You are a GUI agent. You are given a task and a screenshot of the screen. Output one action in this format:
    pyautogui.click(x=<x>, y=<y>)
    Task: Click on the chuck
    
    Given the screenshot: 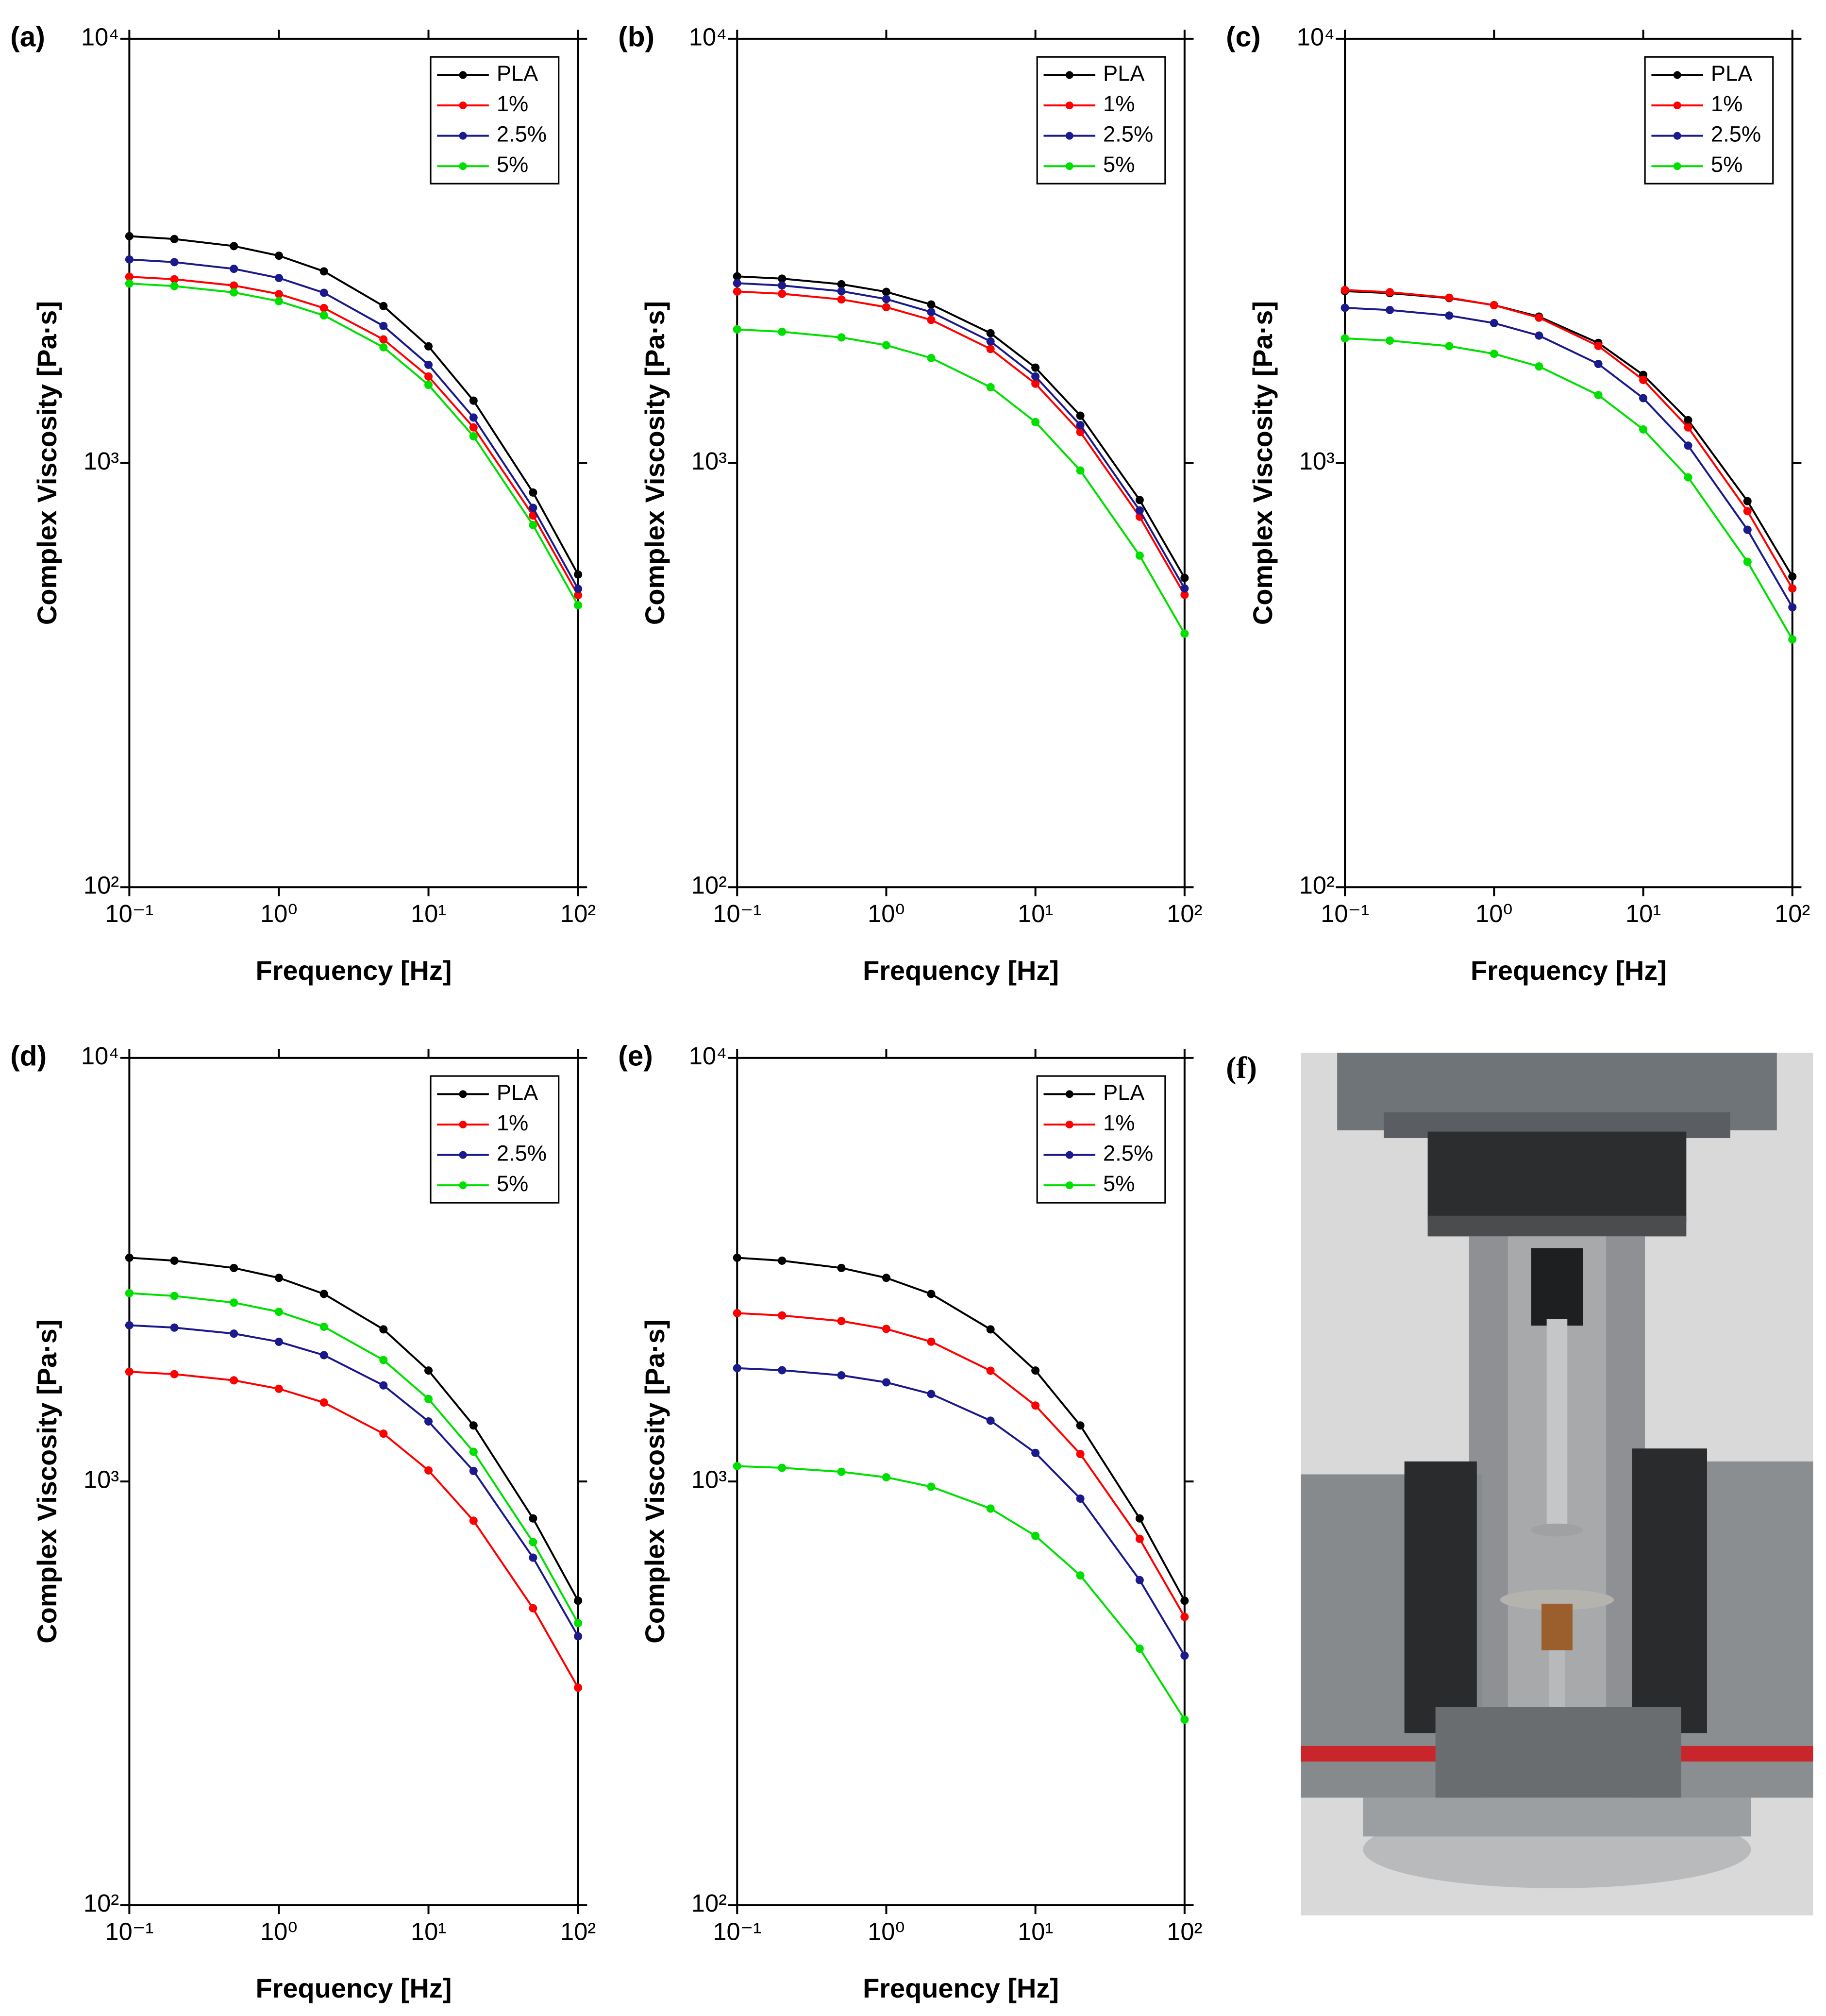 What is the action you would take?
    pyautogui.click(x=1557, y=1287)
    